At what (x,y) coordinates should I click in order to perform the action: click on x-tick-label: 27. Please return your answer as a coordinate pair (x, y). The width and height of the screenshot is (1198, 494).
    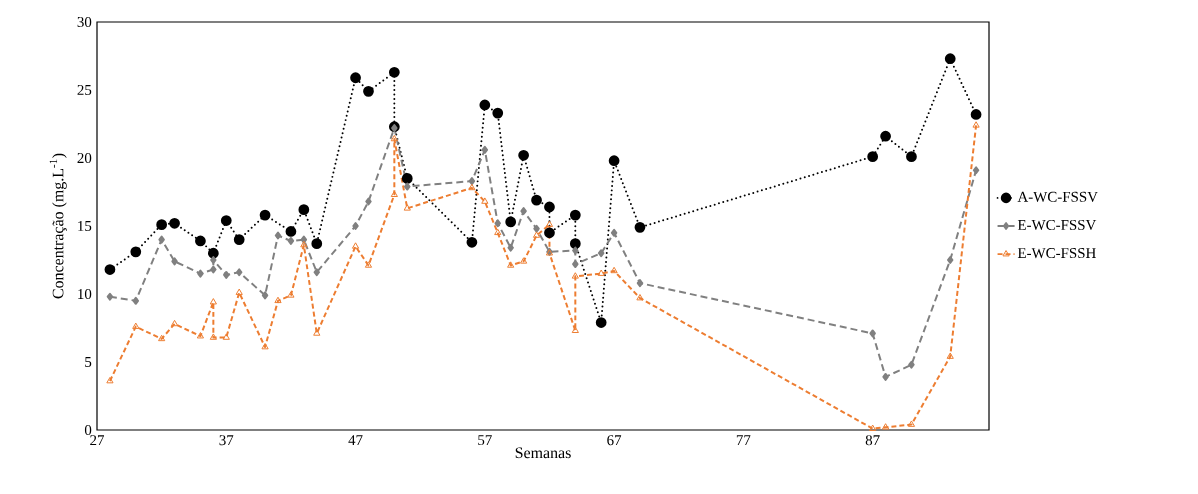
    Looking at the image, I should click on (97, 440).